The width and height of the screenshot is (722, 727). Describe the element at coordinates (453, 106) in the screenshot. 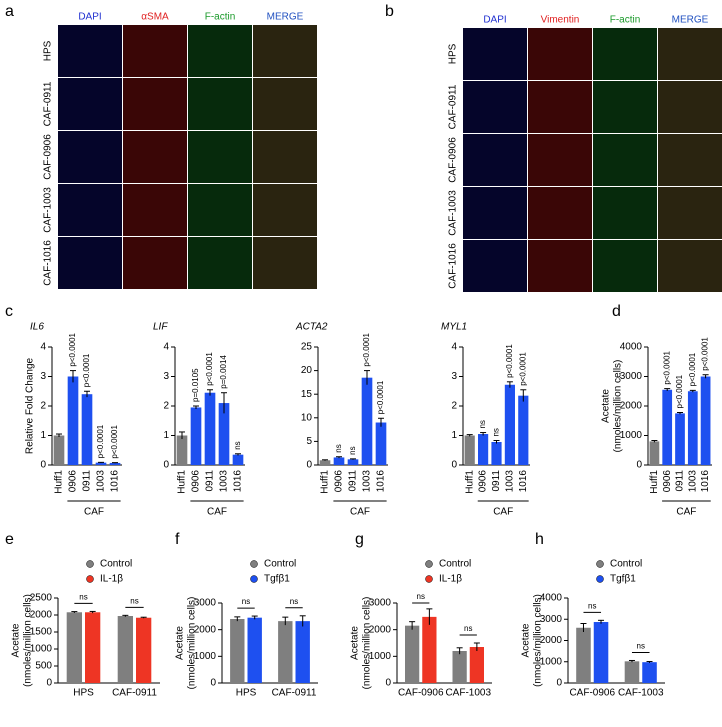

I see `row-label: CAF-0911` at that location.